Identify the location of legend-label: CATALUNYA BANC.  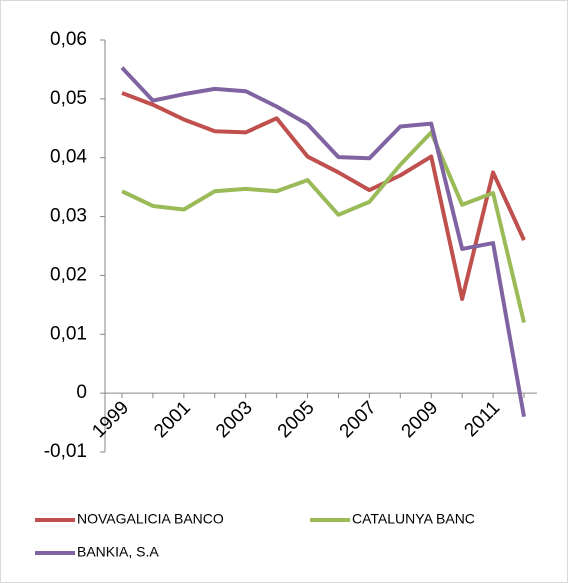
(413, 519).